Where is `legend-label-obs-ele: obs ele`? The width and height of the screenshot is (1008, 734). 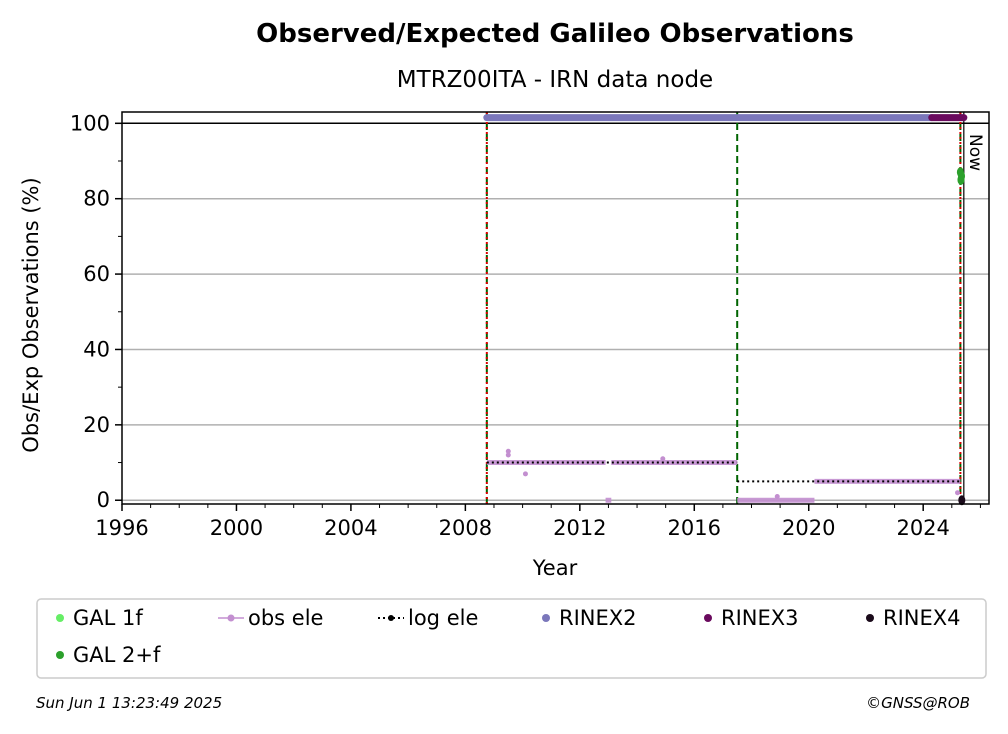 legend-label-obs-ele: obs ele is located at coordinates (285, 618).